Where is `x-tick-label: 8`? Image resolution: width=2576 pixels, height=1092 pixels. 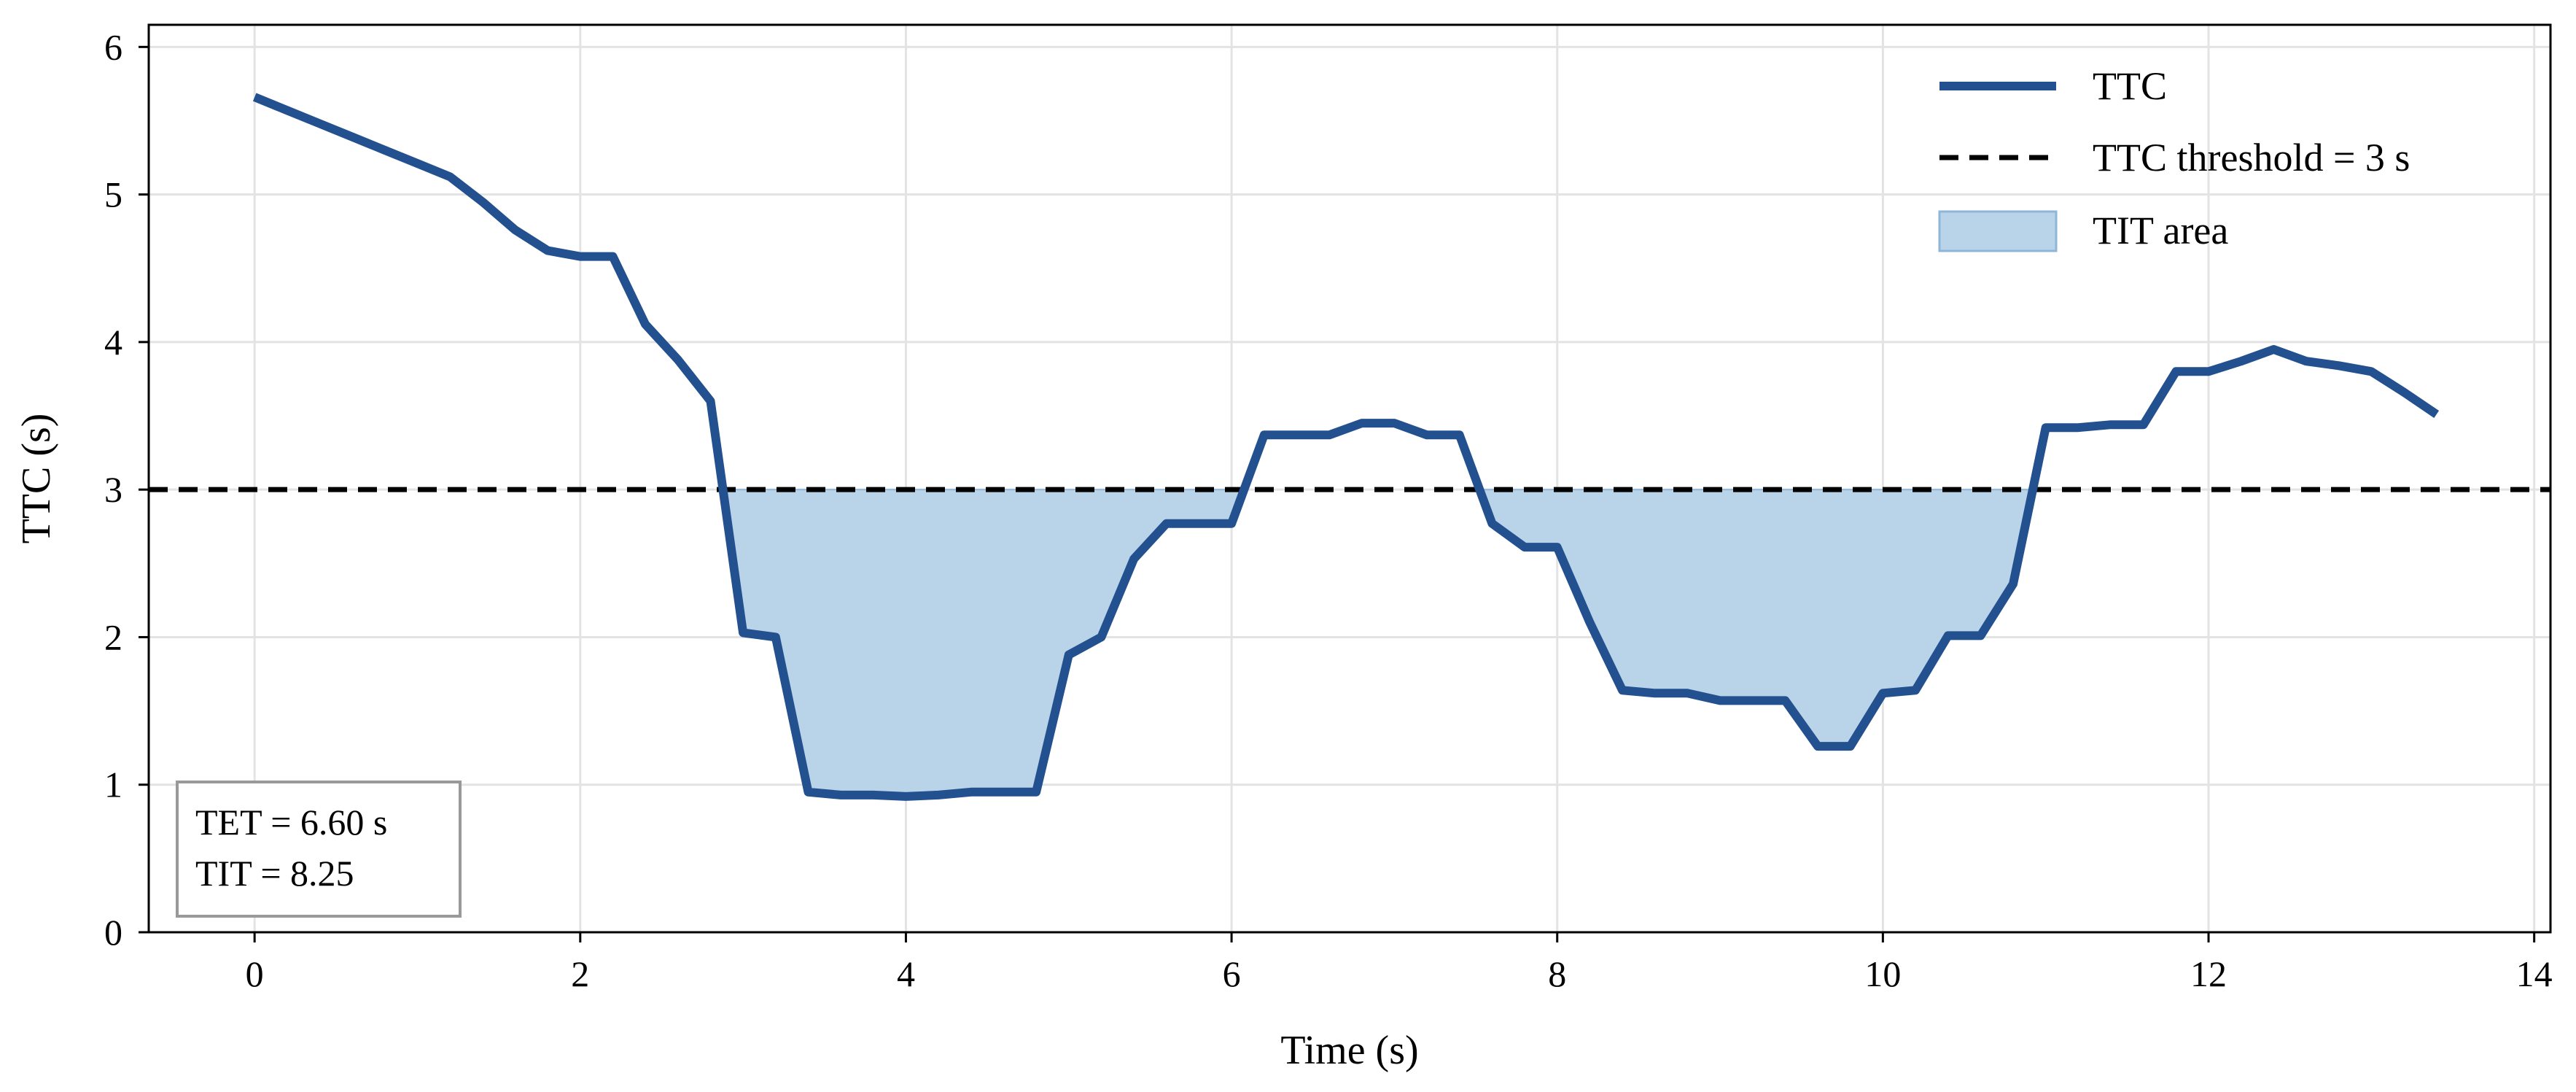 x-tick-label: 8 is located at coordinates (1557, 973).